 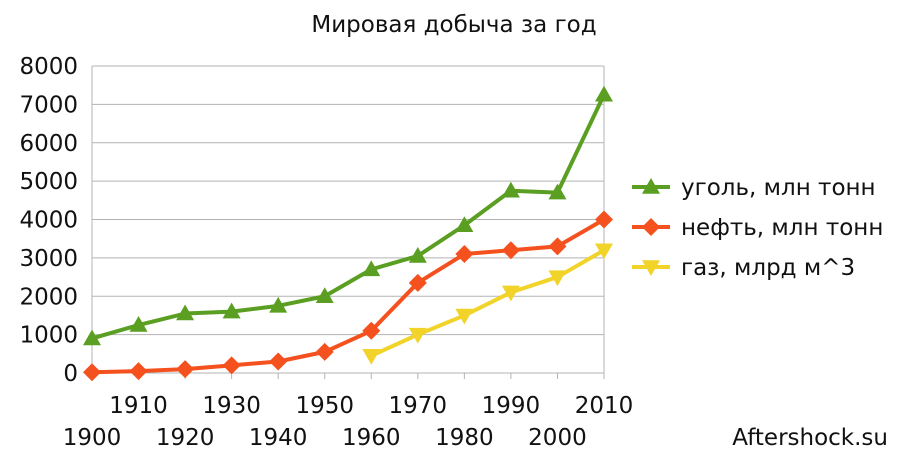 I want to click on legend-label: уголь, млн тонн, so click(x=778, y=188).